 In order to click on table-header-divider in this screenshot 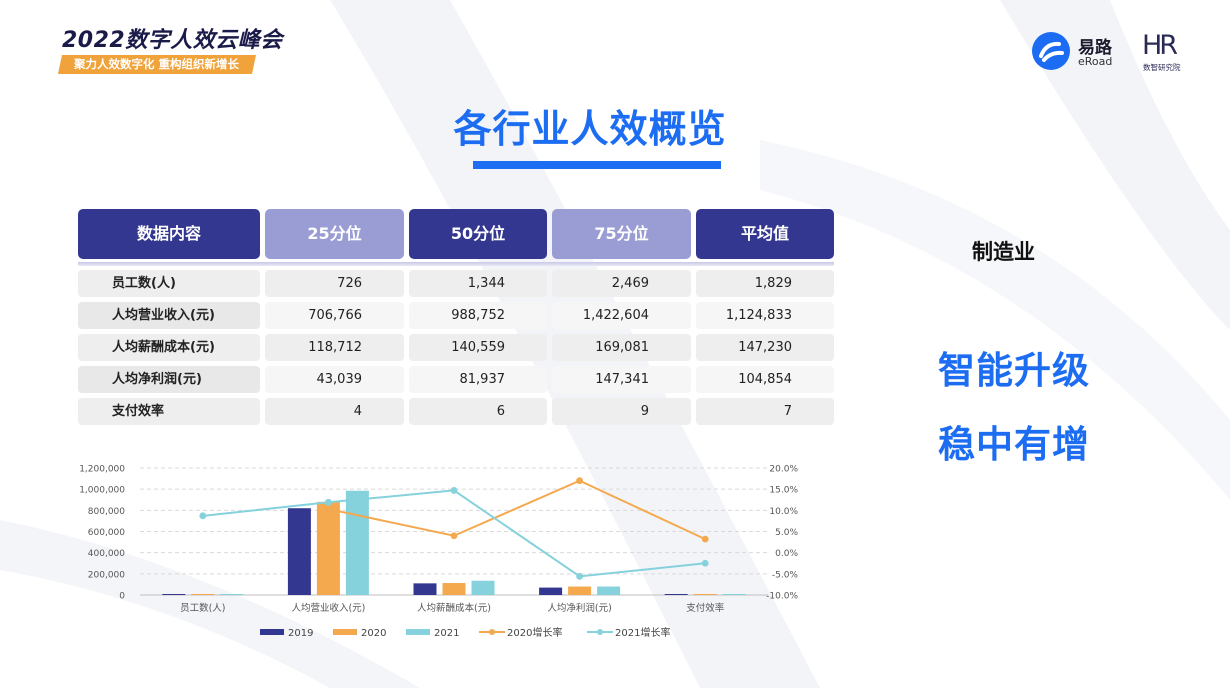, I will do `click(456, 264)`.